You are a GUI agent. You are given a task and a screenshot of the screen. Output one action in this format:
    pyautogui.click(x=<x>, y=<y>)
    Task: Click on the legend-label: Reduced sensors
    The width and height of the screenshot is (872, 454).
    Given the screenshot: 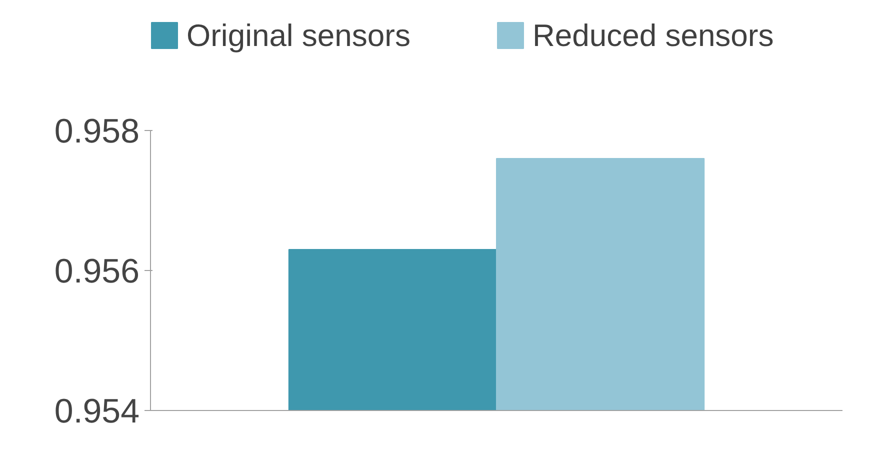 What is the action you would take?
    pyautogui.click(x=653, y=35)
    